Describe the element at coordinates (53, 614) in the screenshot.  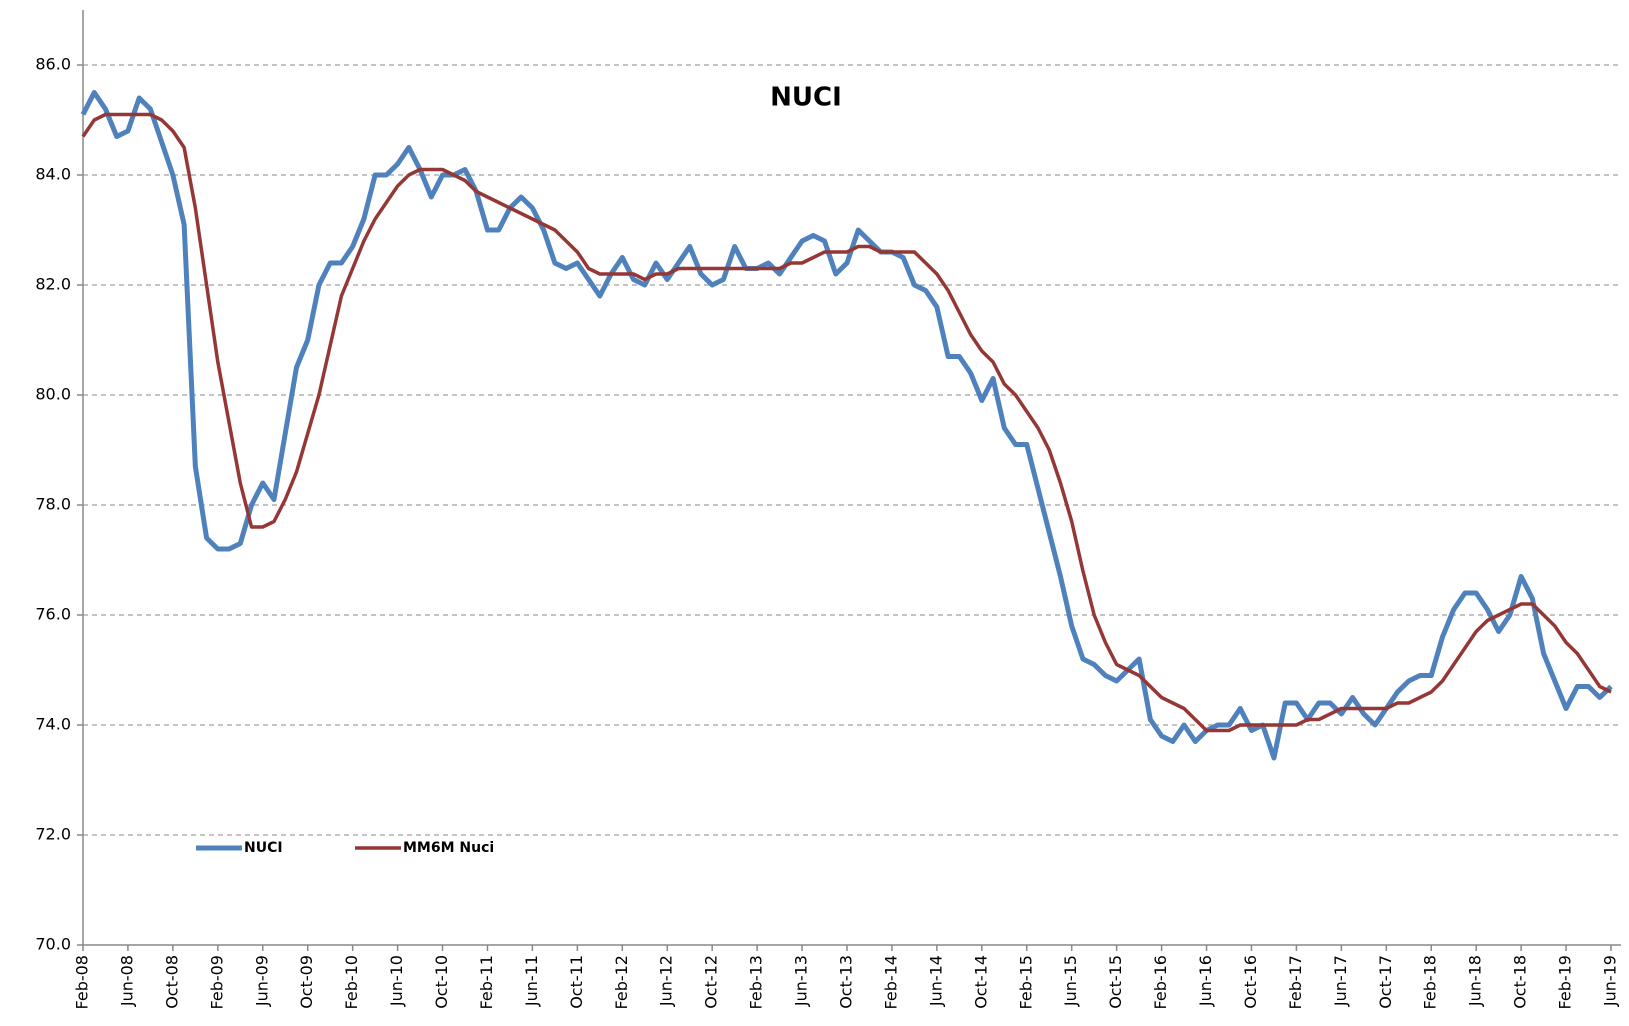
I see `y-tick-label: 76.0` at that location.